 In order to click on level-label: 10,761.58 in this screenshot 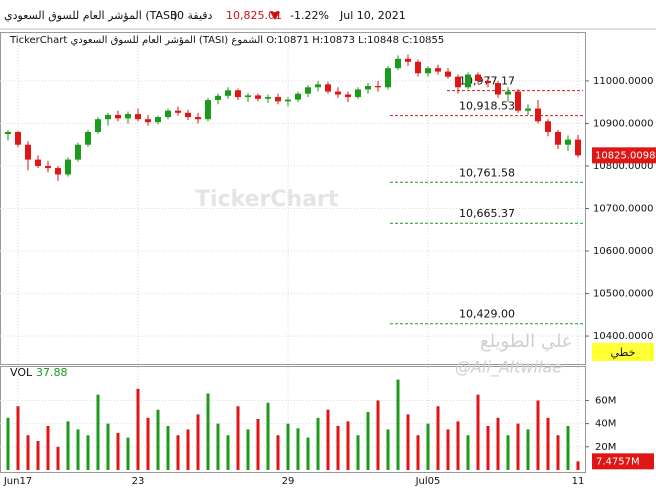, I will do `click(487, 172)`.